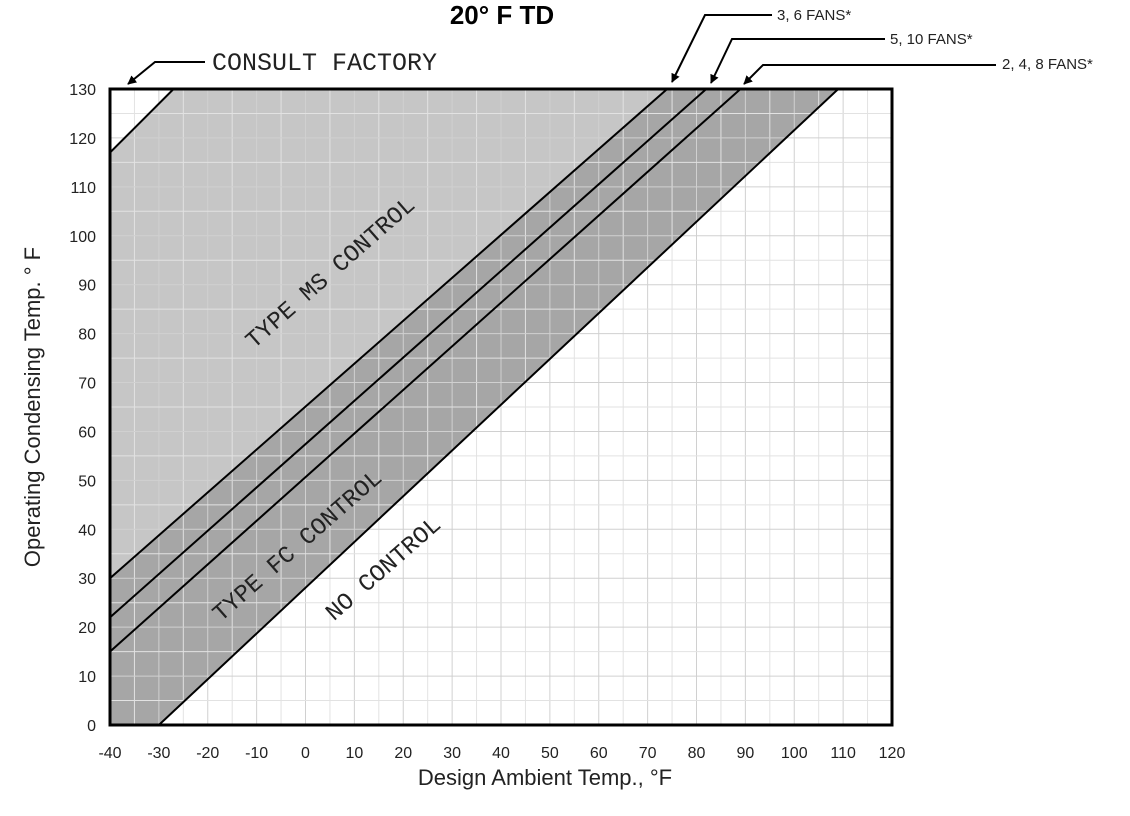  Describe the element at coordinates (797, 61) in the screenshot. I see `callout-5-10-fans-leader` at that location.